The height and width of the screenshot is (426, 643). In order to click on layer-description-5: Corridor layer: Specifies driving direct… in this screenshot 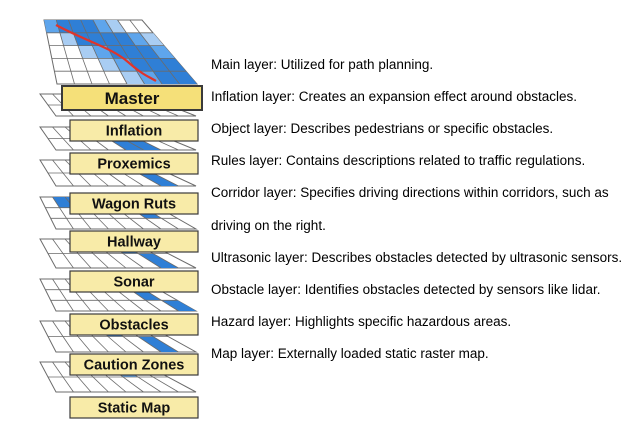, I will do `click(410, 192)`.